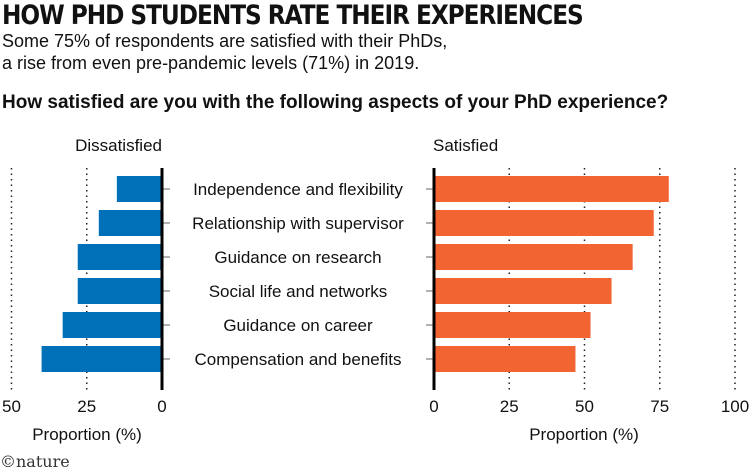 This screenshot has width=751, height=475. What do you see at coordinates (735, 406) in the screenshot?
I see `x-tick-label-right: 100` at bounding box center [735, 406].